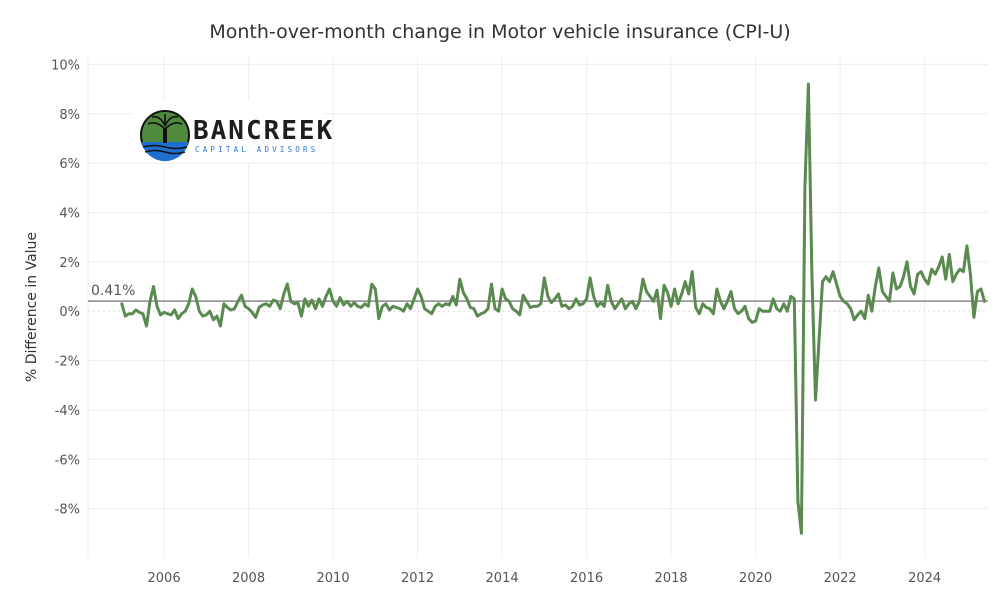 The image size is (1000, 600). What do you see at coordinates (165, 136) in the screenshot?
I see `tree-emblem-icon` at bounding box center [165, 136].